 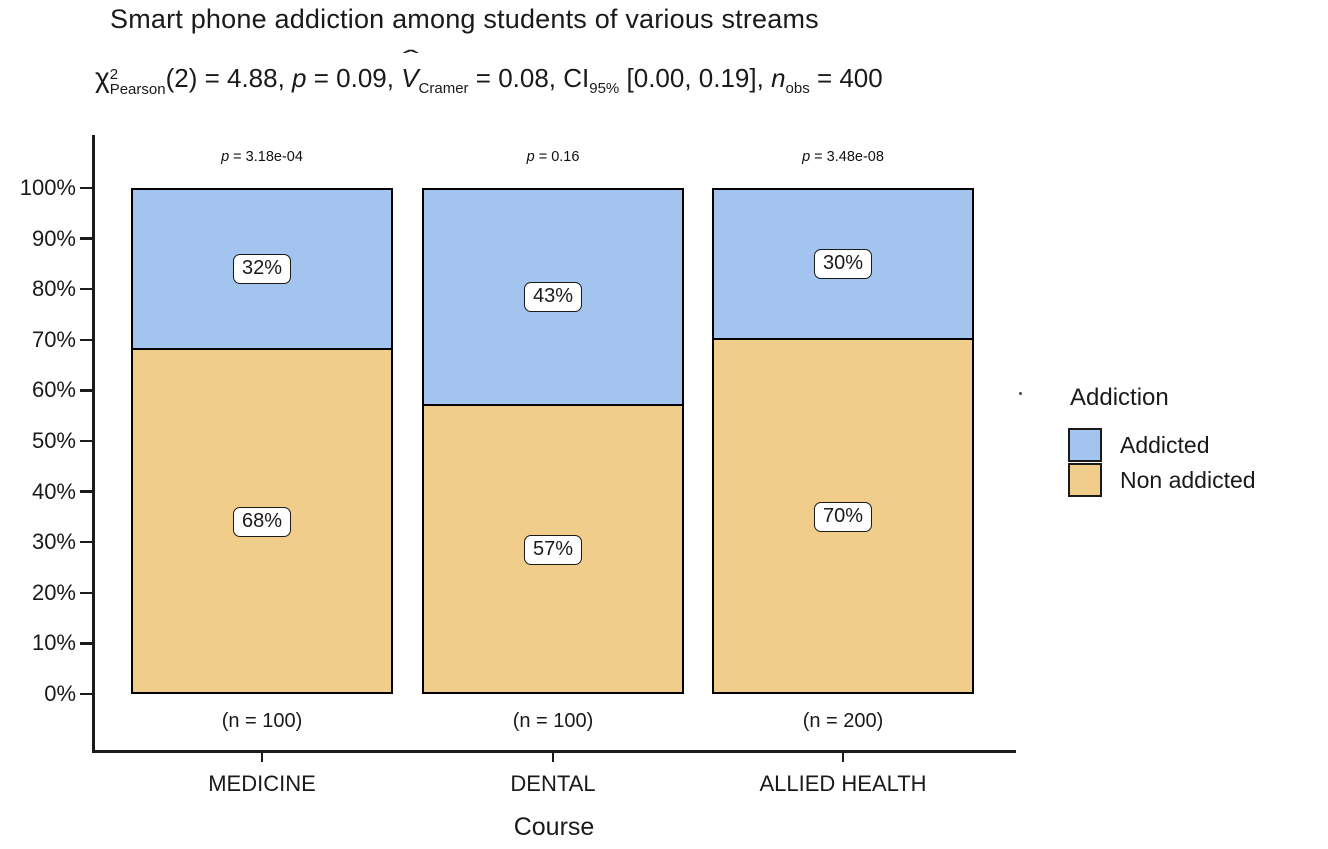 What do you see at coordinates (843, 516) in the screenshot?
I see `percent-label: 70%` at bounding box center [843, 516].